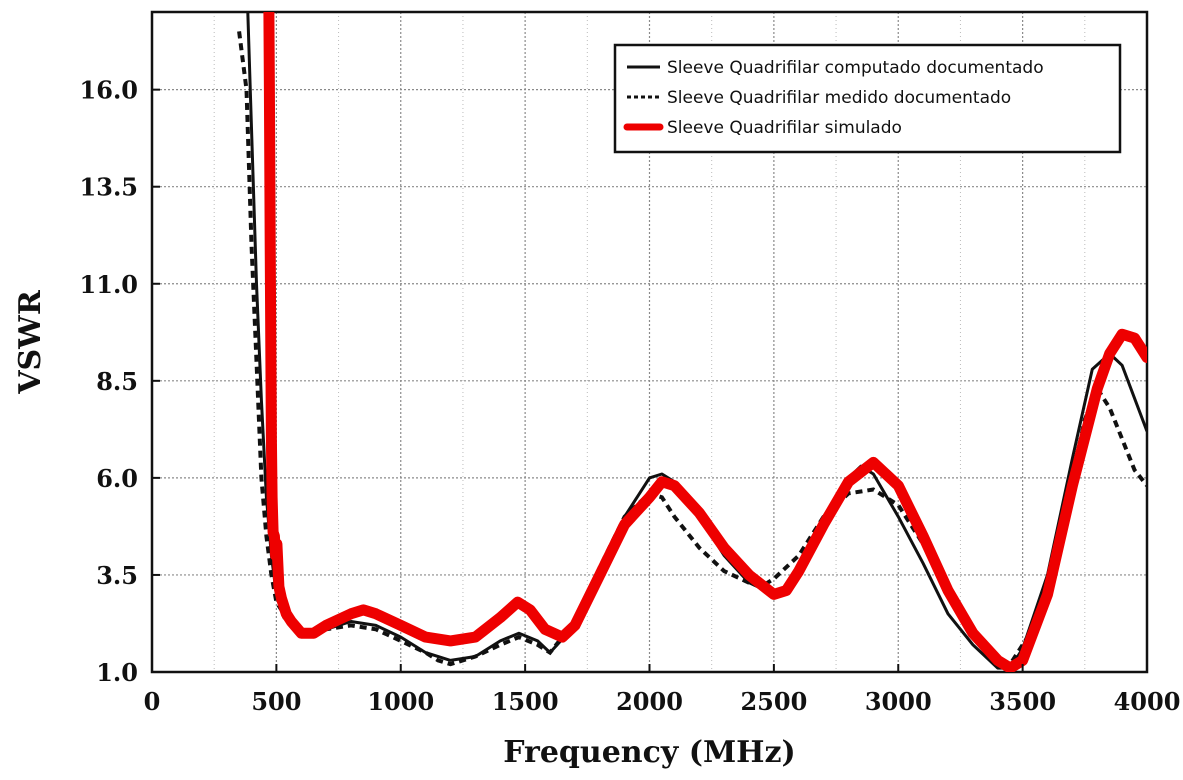  What do you see at coordinates (525, 701) in the screenshot?
I see `x-tick-label: 1500` at bounding box center [525, 701].